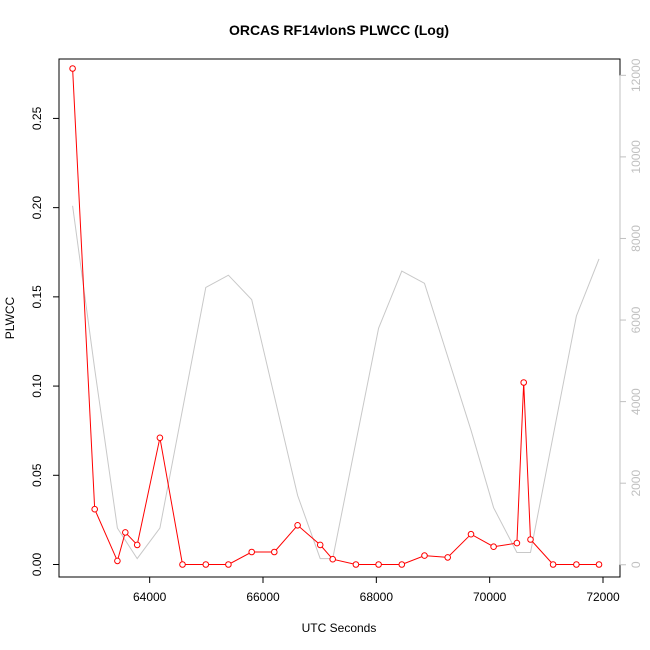 This screenshot has width=650, height=650. What do you see at coordinates (45, 341) in the screenshot?
I see `y-axis: 0.00 0.05 0.10 0.15 0.20 0.25` at bounding box center [45, 341].